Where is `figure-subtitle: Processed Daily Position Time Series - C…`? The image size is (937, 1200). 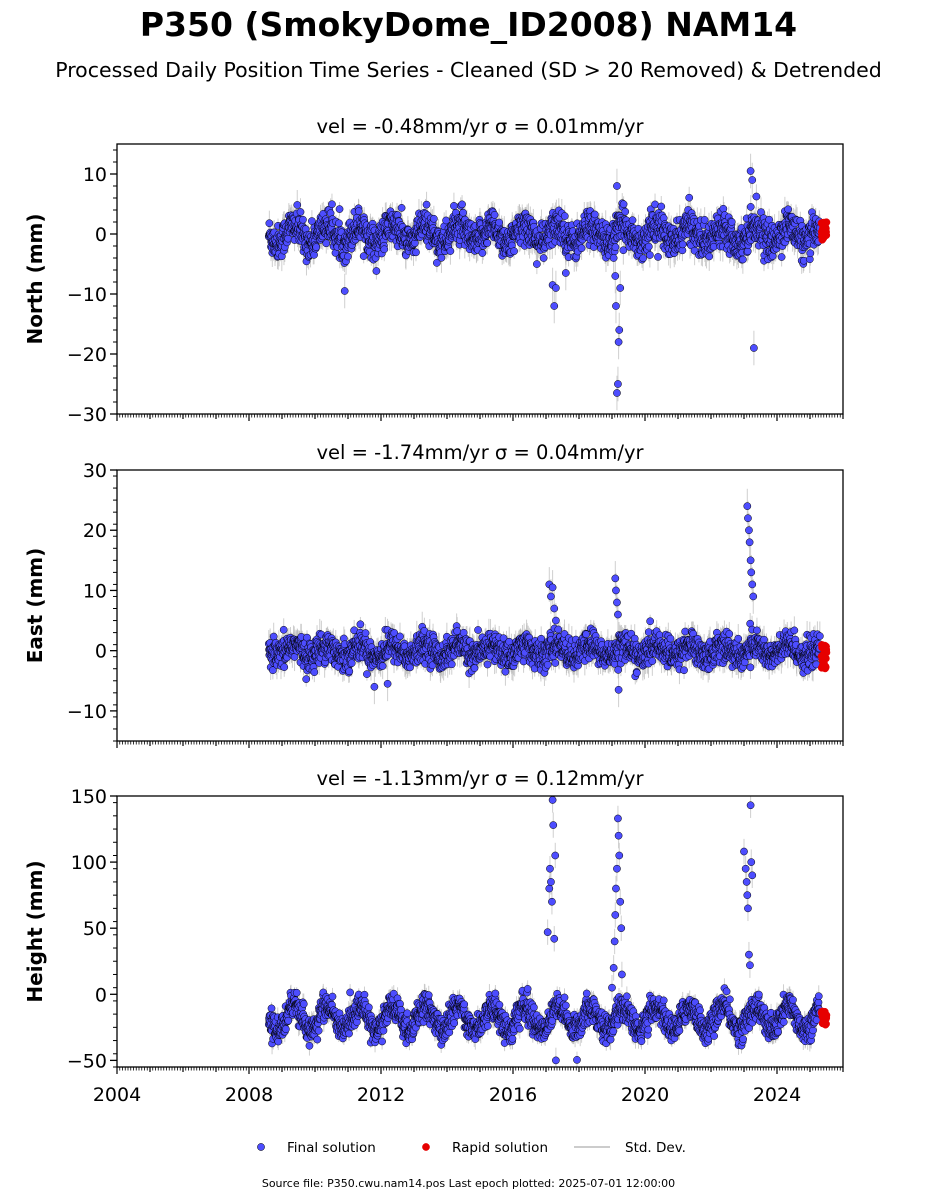 figure-subtitle: Processed Daily Position Time Series - C… is located at coordinates (468, 70).